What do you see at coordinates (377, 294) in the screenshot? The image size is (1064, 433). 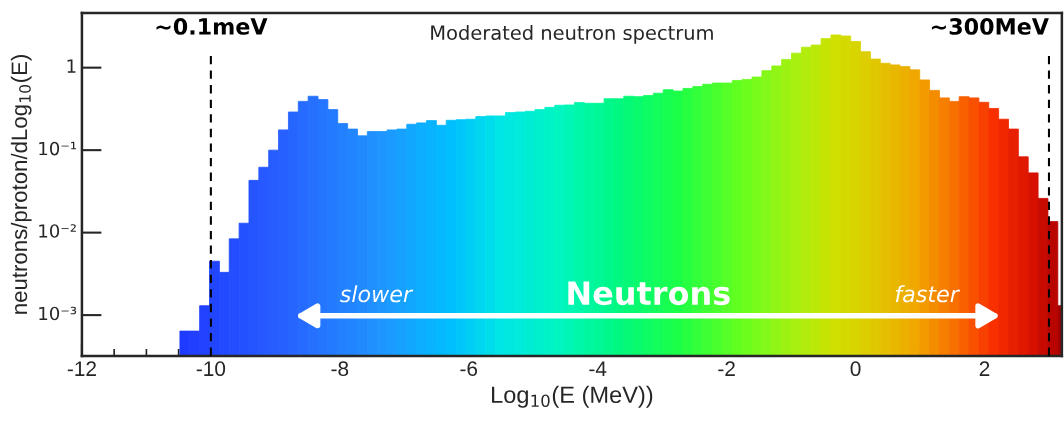 I see `annotation: slower` at bounding box center [377, 294].